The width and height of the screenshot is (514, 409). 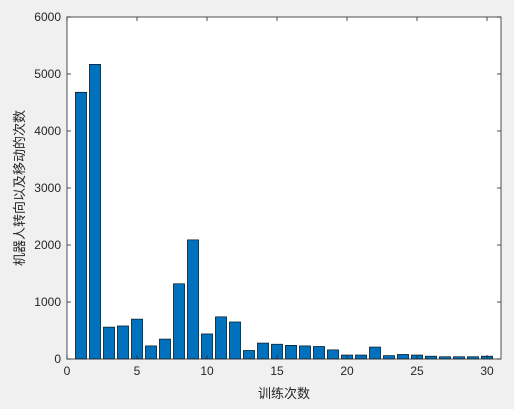 I want to click on y-tick-label-4000: 4000, so click(x=47, y=131).